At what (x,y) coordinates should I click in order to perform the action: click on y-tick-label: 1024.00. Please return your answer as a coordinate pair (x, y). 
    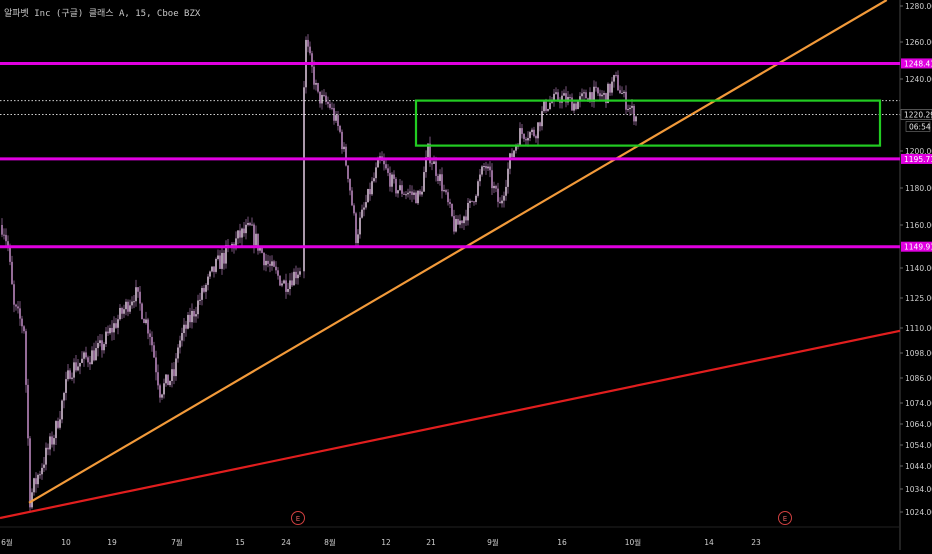
    Looking at the image, I should click on (918, 512).